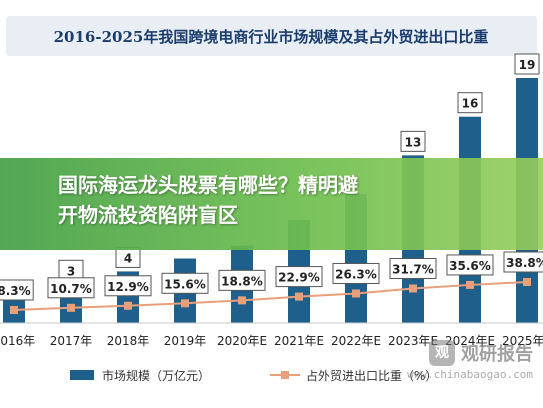  Describe the element at coordinates (285, 375) in the screenshot. I see `legend-marker-line` at that location.